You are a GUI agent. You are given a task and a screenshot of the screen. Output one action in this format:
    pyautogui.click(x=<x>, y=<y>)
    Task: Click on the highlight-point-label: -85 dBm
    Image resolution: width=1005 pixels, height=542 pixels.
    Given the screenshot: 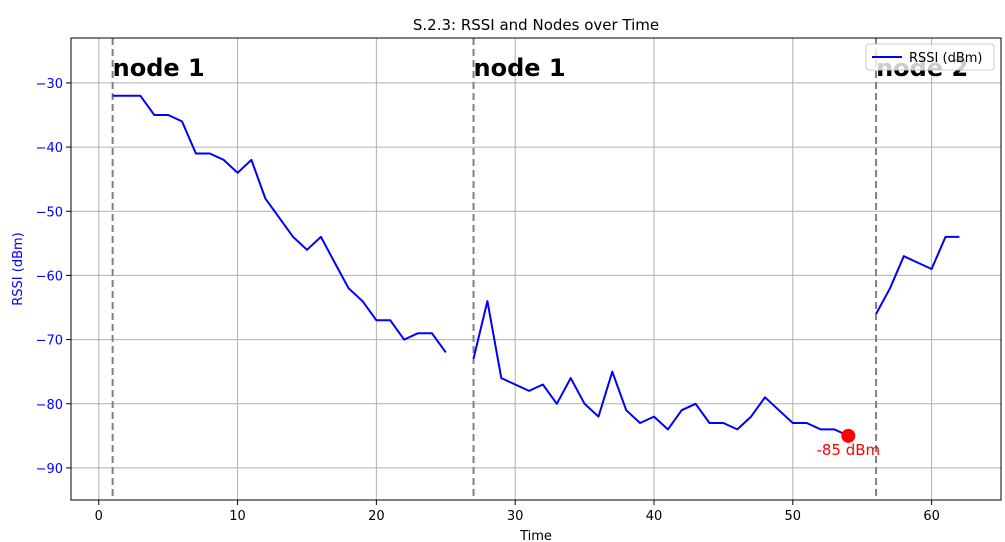 What is the action you would take?
    pyautogui.click(x=848, y=450)
    